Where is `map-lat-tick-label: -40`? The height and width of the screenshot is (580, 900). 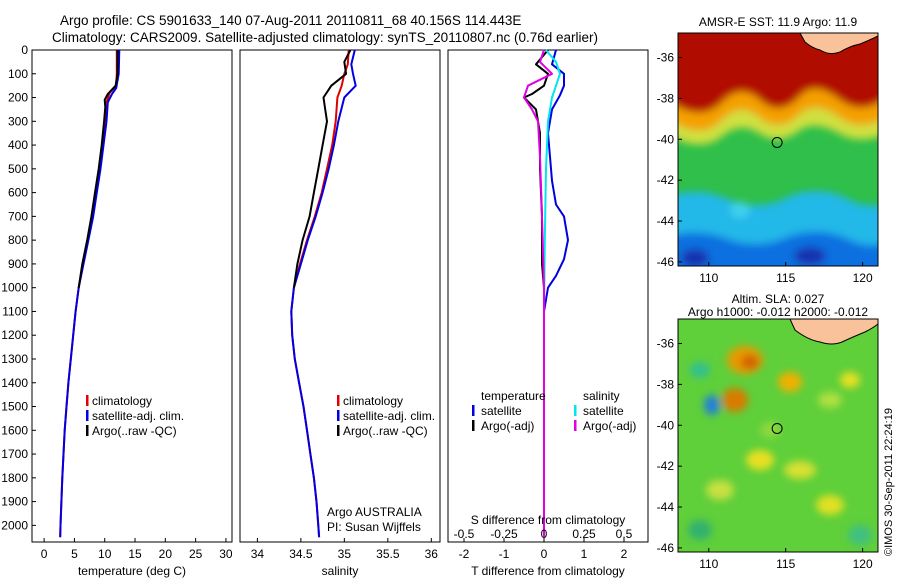
map-lat-tick-label: -40 is located at coordinates (666, 139).